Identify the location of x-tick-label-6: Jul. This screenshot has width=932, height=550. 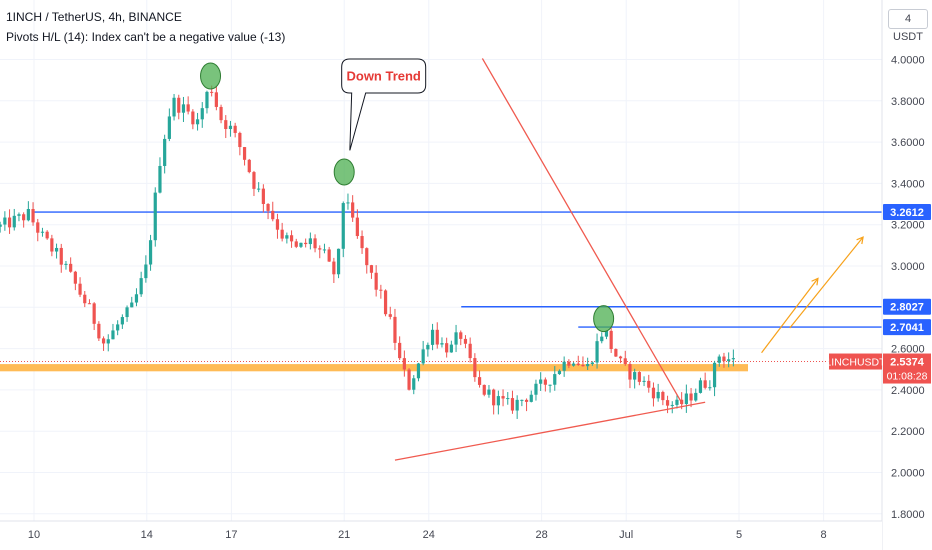
(626, 535).